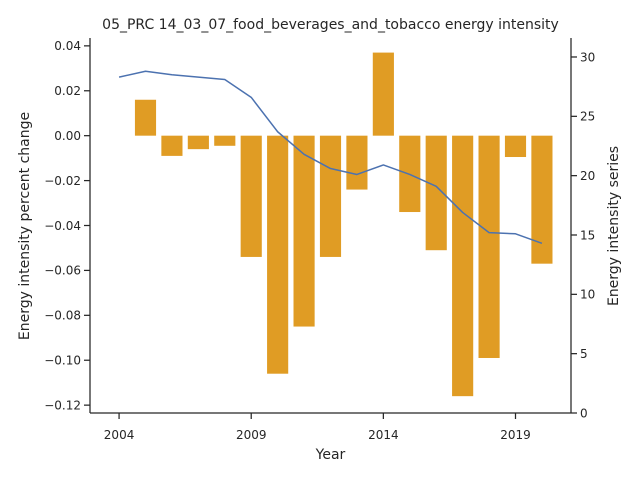 This screenshot has height=484, width=640. I want to click on y-left-tick-label: −0.04, so click(62, 226).